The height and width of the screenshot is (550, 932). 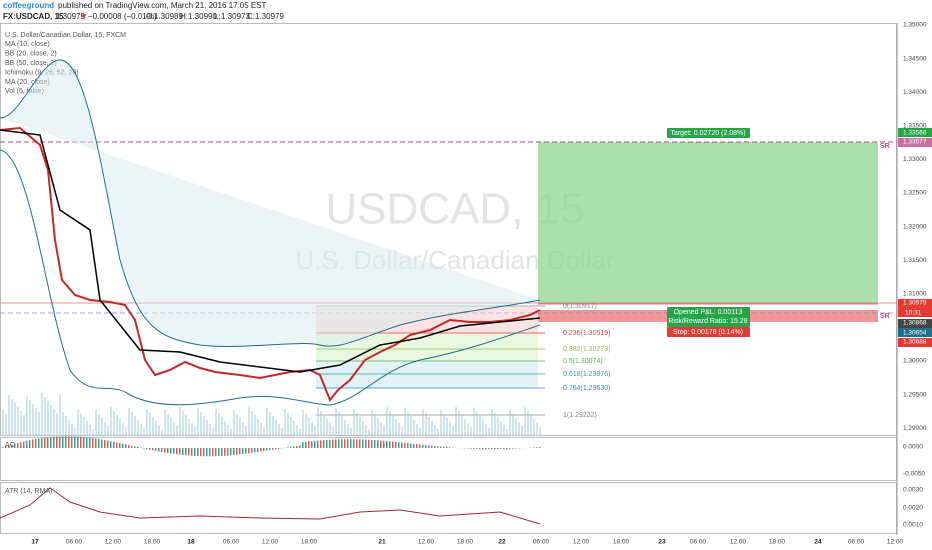 What do you see at coordinates (913, 313) in the screenshot?
I see `countdown: 10:31` at bounding box center [913, 313].